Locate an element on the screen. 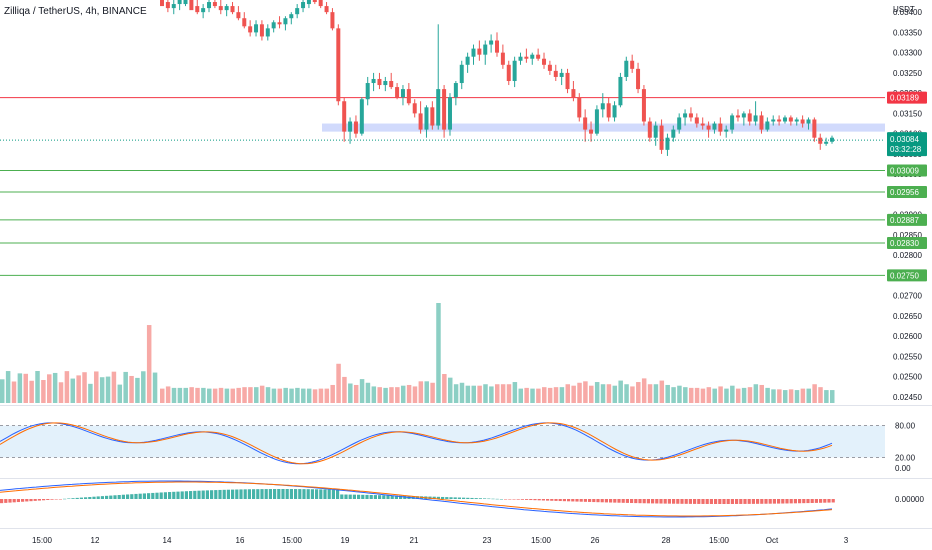  stoch-d-line is located at coordinates (416, 443).